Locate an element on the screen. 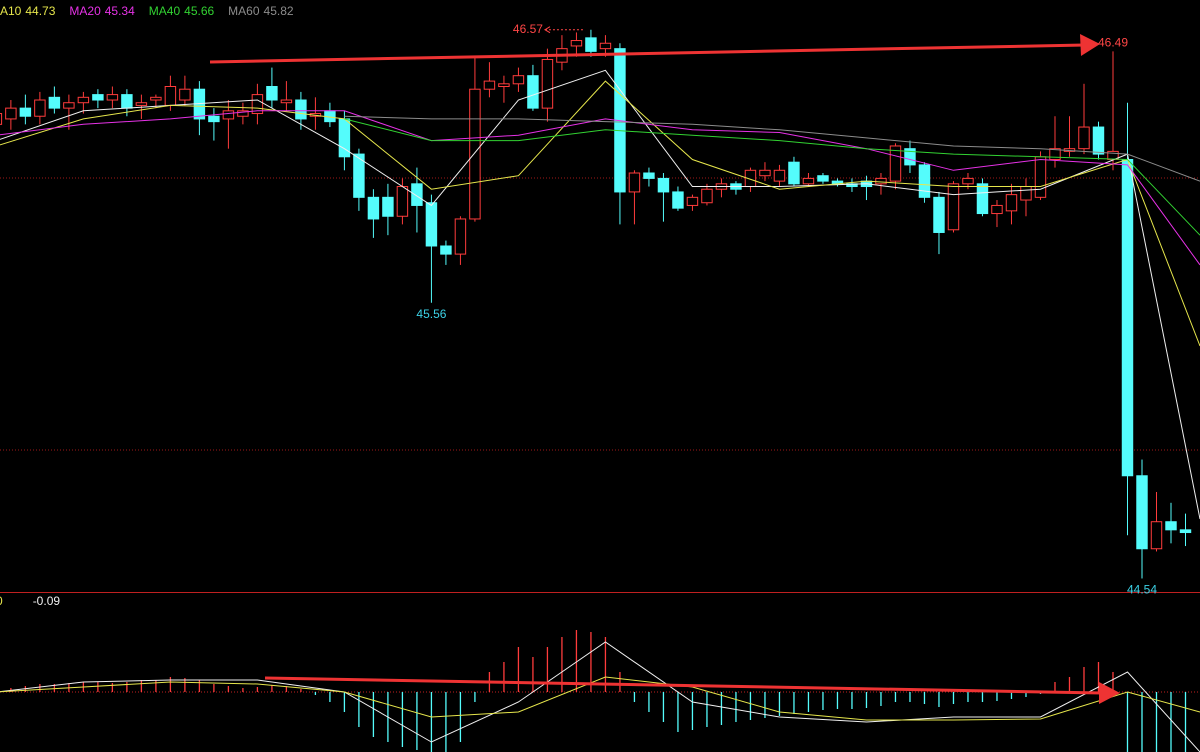  price-annotation: 46.57 is located at coordinates (528, 29).